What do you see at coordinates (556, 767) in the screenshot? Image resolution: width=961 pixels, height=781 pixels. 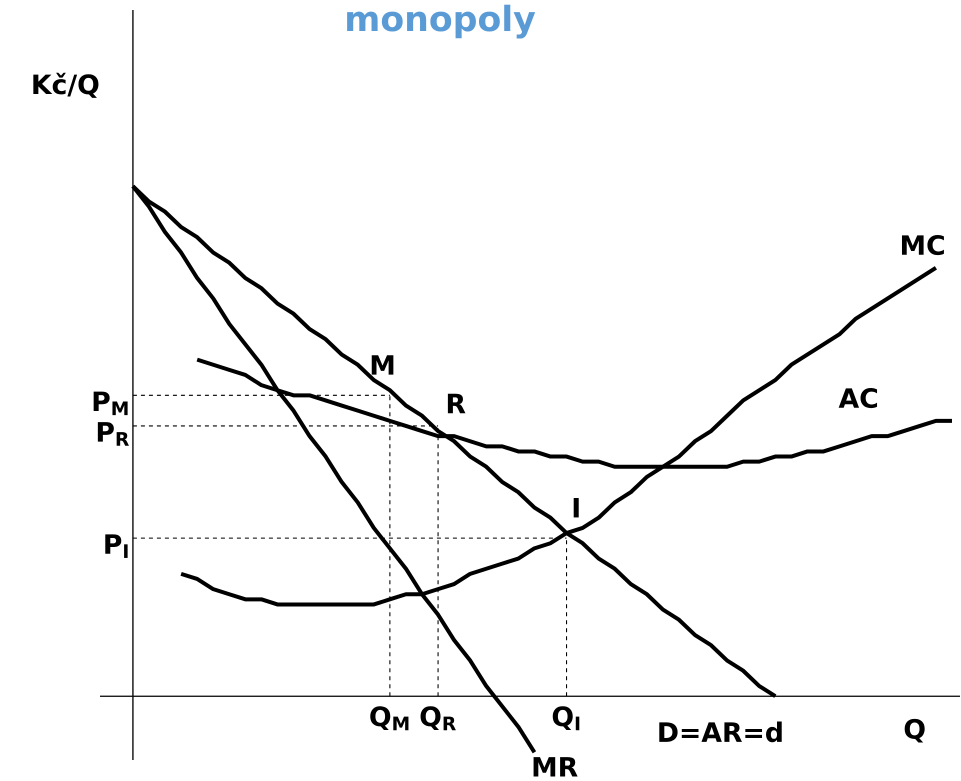 I see `series-label: MR` at bounding box center [556, 767].